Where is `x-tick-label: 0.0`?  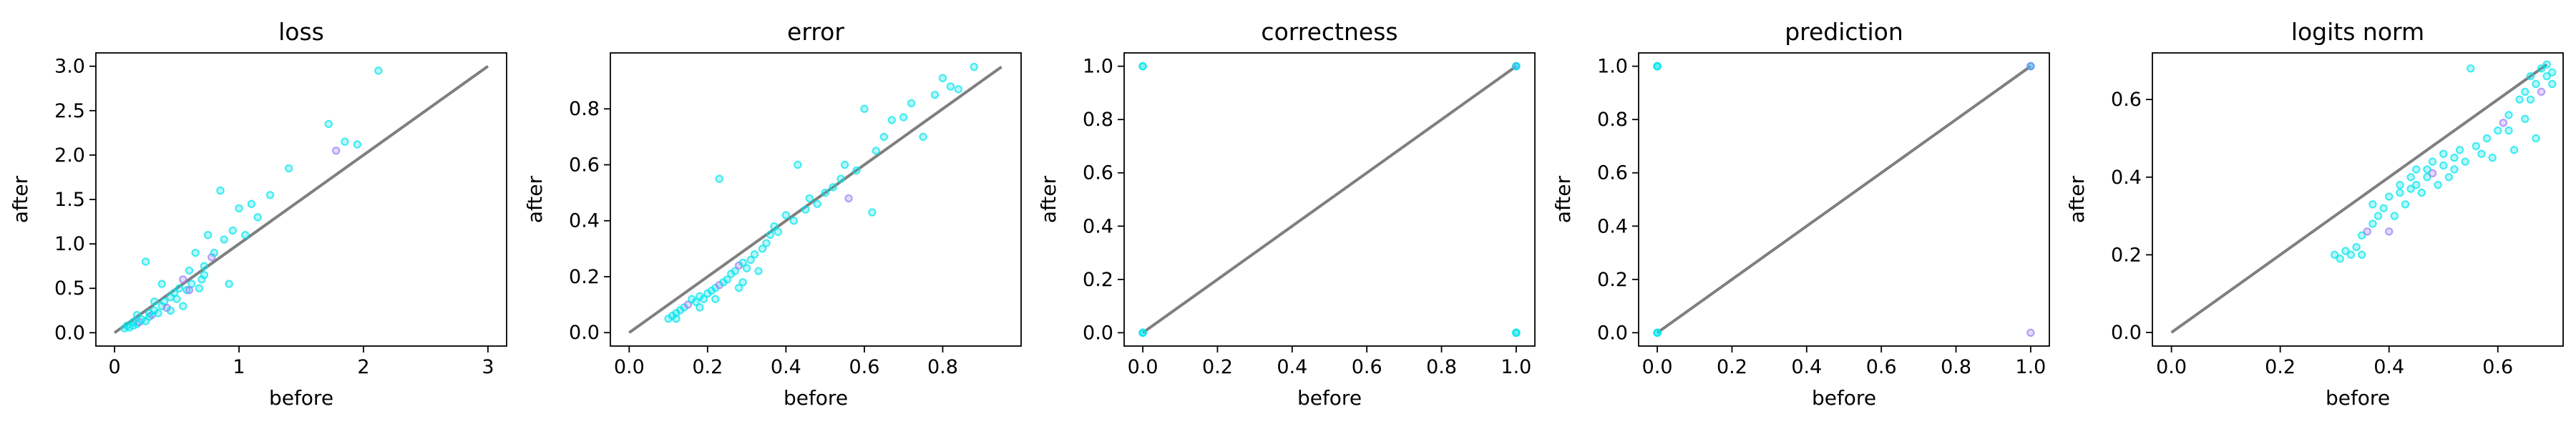
x-tick-label: 0.0 is located at coordinates (2171, 367).